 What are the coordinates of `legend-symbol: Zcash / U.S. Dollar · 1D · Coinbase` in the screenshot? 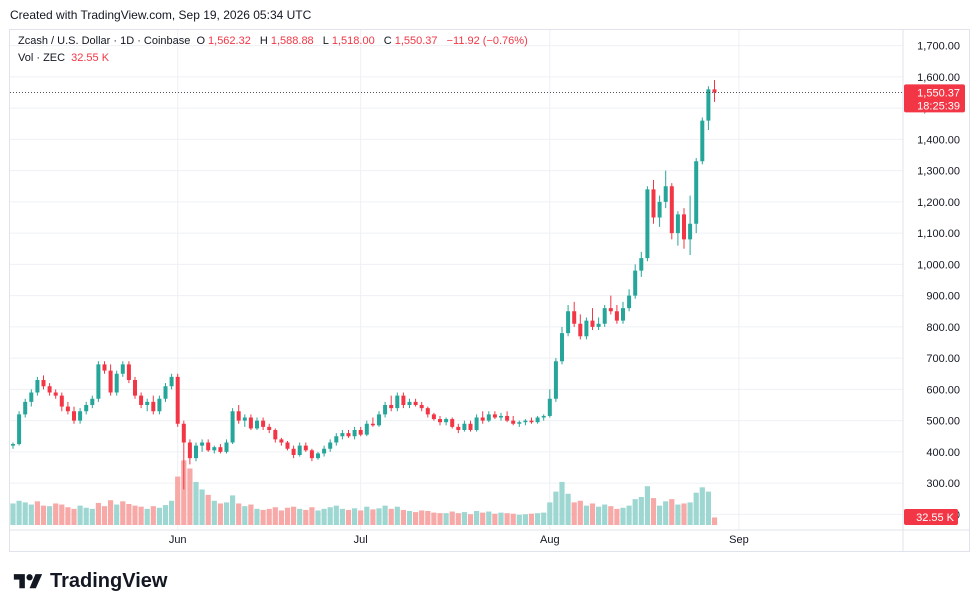 It's located at (104, 41).